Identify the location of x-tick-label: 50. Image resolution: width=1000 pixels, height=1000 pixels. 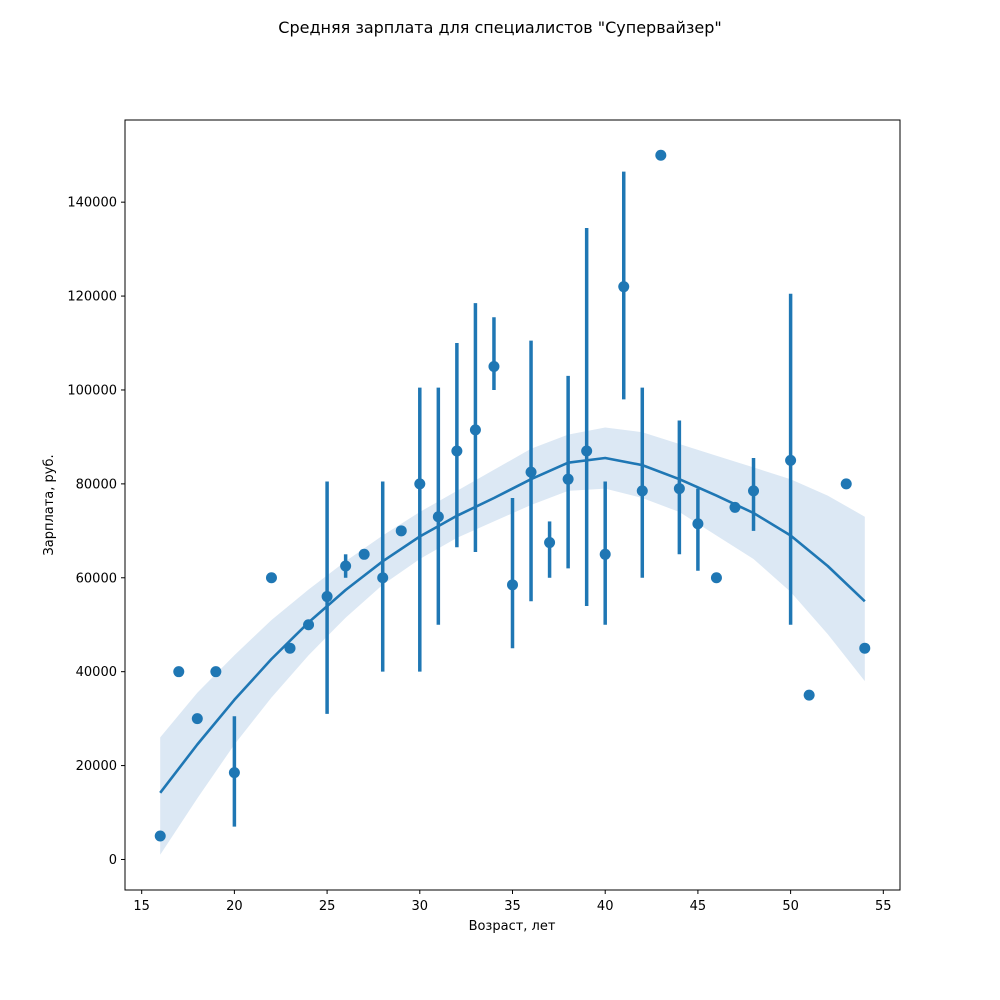
(790, 906).